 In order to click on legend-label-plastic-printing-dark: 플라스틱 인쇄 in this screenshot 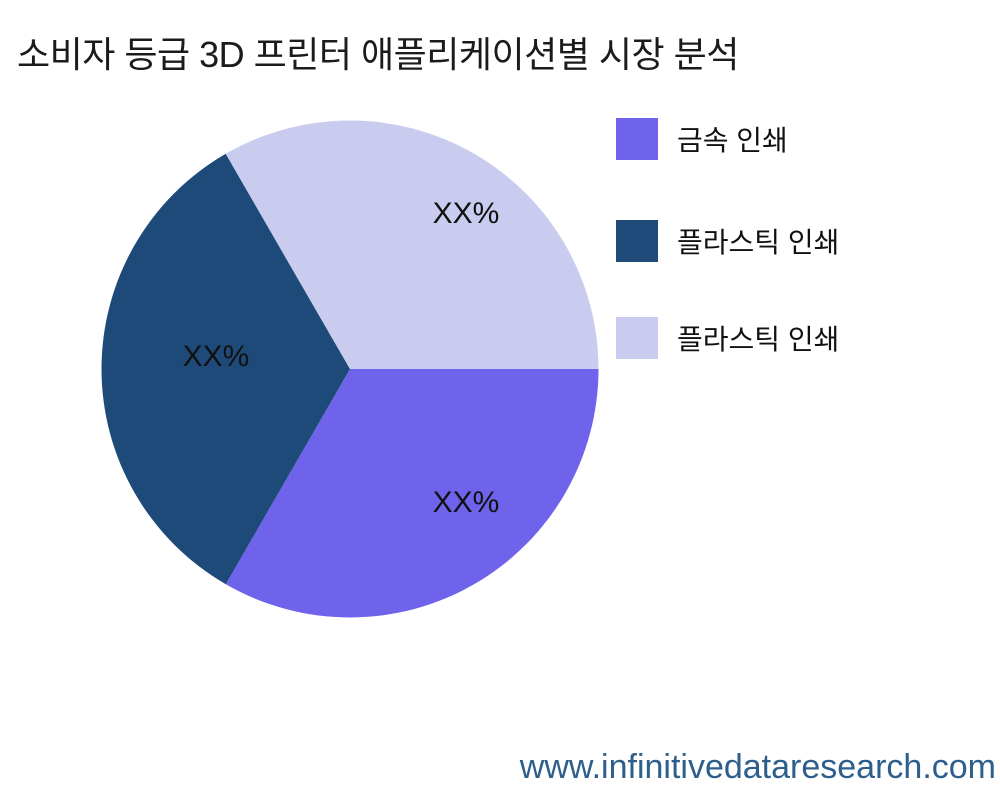, I will do `click(758, 242)`.